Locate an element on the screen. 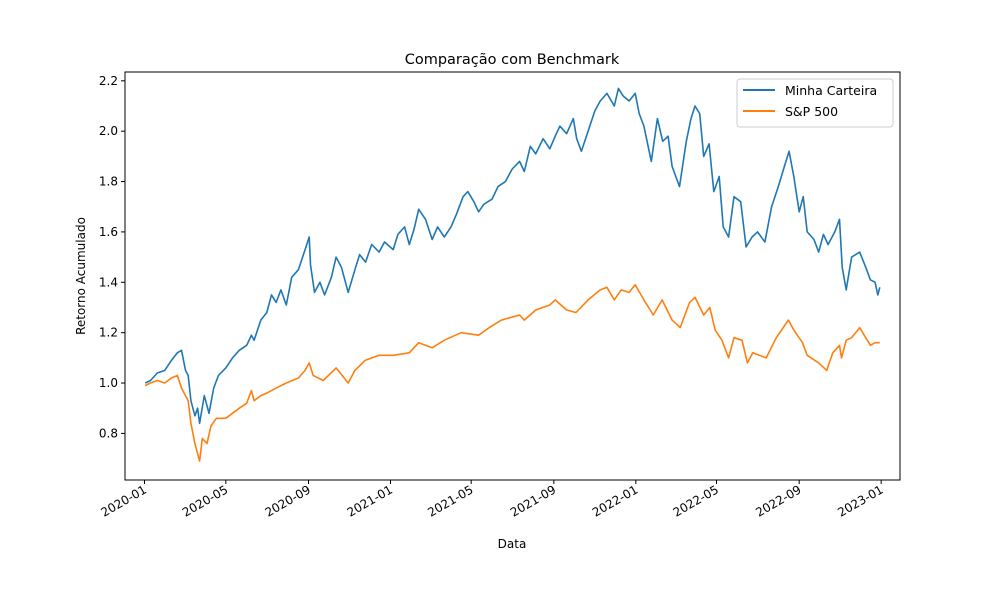  x-axis-title: Data is located at coordinates (512, 544).